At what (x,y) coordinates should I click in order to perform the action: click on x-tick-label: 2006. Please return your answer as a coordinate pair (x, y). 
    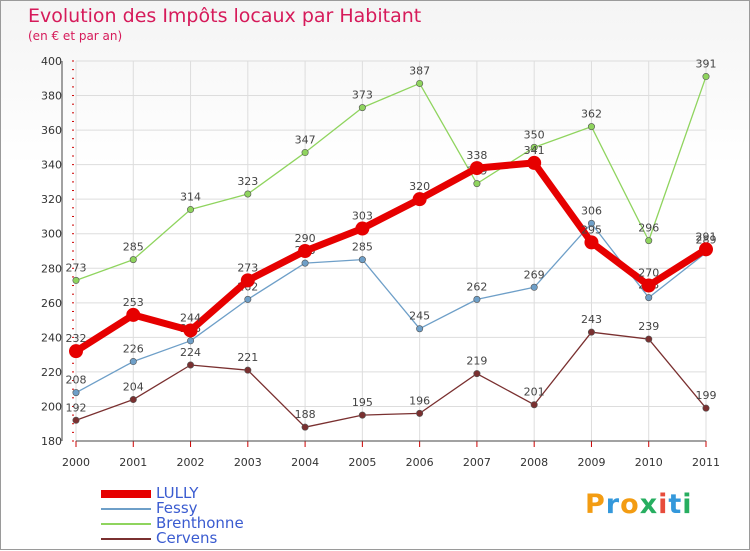
    Looking at the image, I should click on (420, 462).